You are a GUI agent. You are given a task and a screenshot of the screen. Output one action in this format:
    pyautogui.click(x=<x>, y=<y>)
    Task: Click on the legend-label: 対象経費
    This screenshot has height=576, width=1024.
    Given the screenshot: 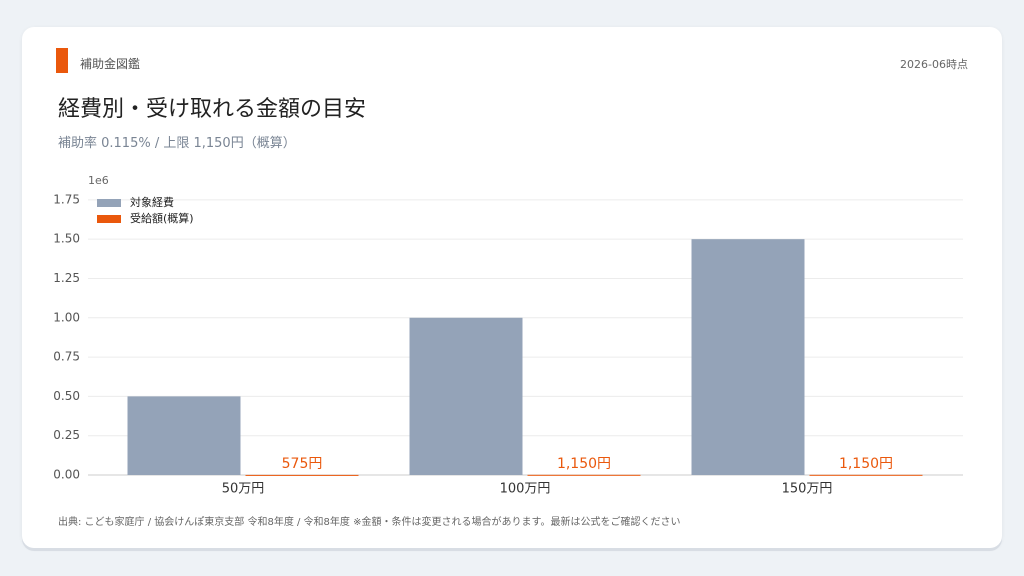 What is the action you would take?
    pyautogui.click(x=152, y=202)
    